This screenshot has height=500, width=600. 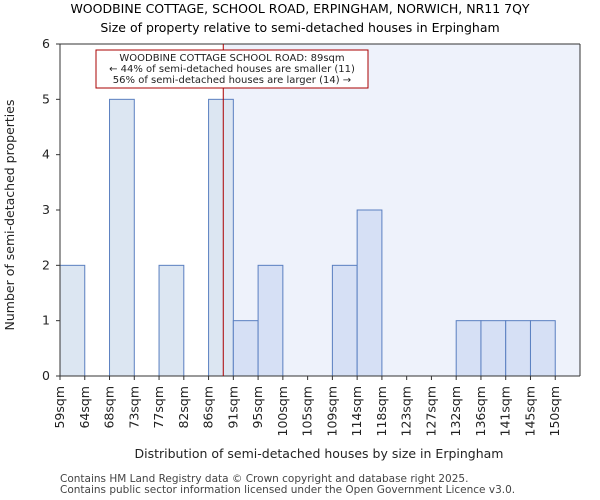 What do you see at coordinates (529, 411) in the screenshot?
I see `x-tick-label: 145sqm` at bounding box center [529, 411].